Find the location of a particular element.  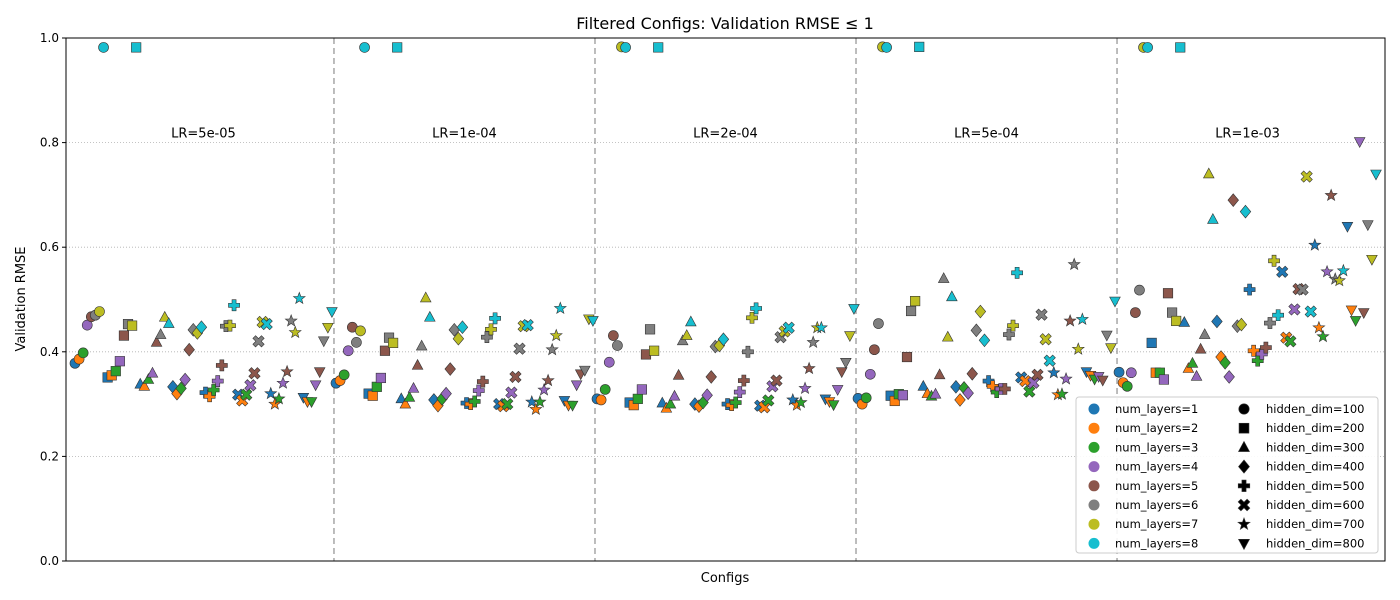

legend-marker-label: hidden_dim=300 is located at coordinates (1315, 447).